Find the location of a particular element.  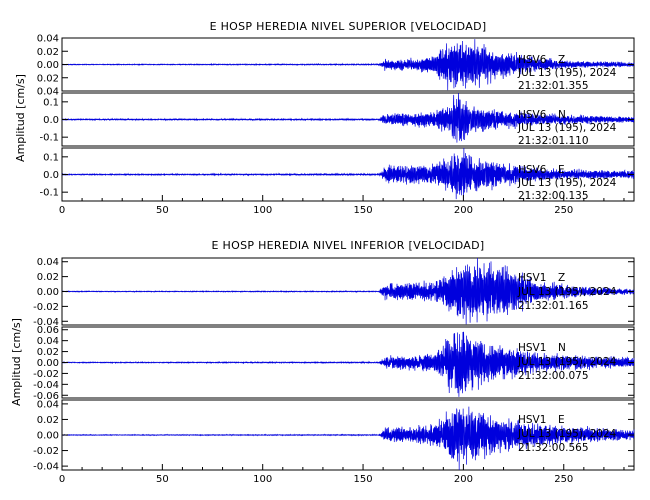

y-ticks: -0.06-0.04-0.020.000.020.040.06 is located at coordinates (333, 363).